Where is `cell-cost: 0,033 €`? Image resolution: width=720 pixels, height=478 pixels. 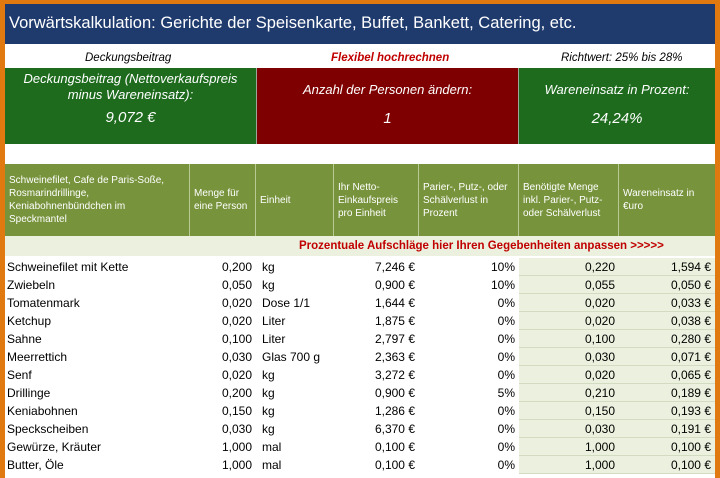 cell-cost: 0,033 € is located at coordinates (667, 303).